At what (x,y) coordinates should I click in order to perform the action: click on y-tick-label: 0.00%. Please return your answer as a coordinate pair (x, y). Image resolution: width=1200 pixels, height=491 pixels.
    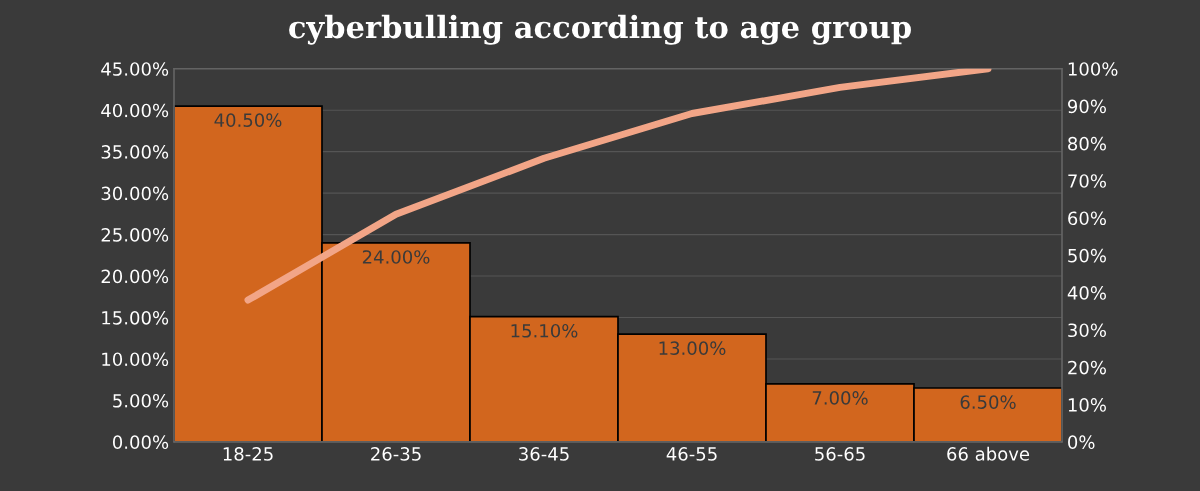
    Looking at the image, I should click on (140, 442).